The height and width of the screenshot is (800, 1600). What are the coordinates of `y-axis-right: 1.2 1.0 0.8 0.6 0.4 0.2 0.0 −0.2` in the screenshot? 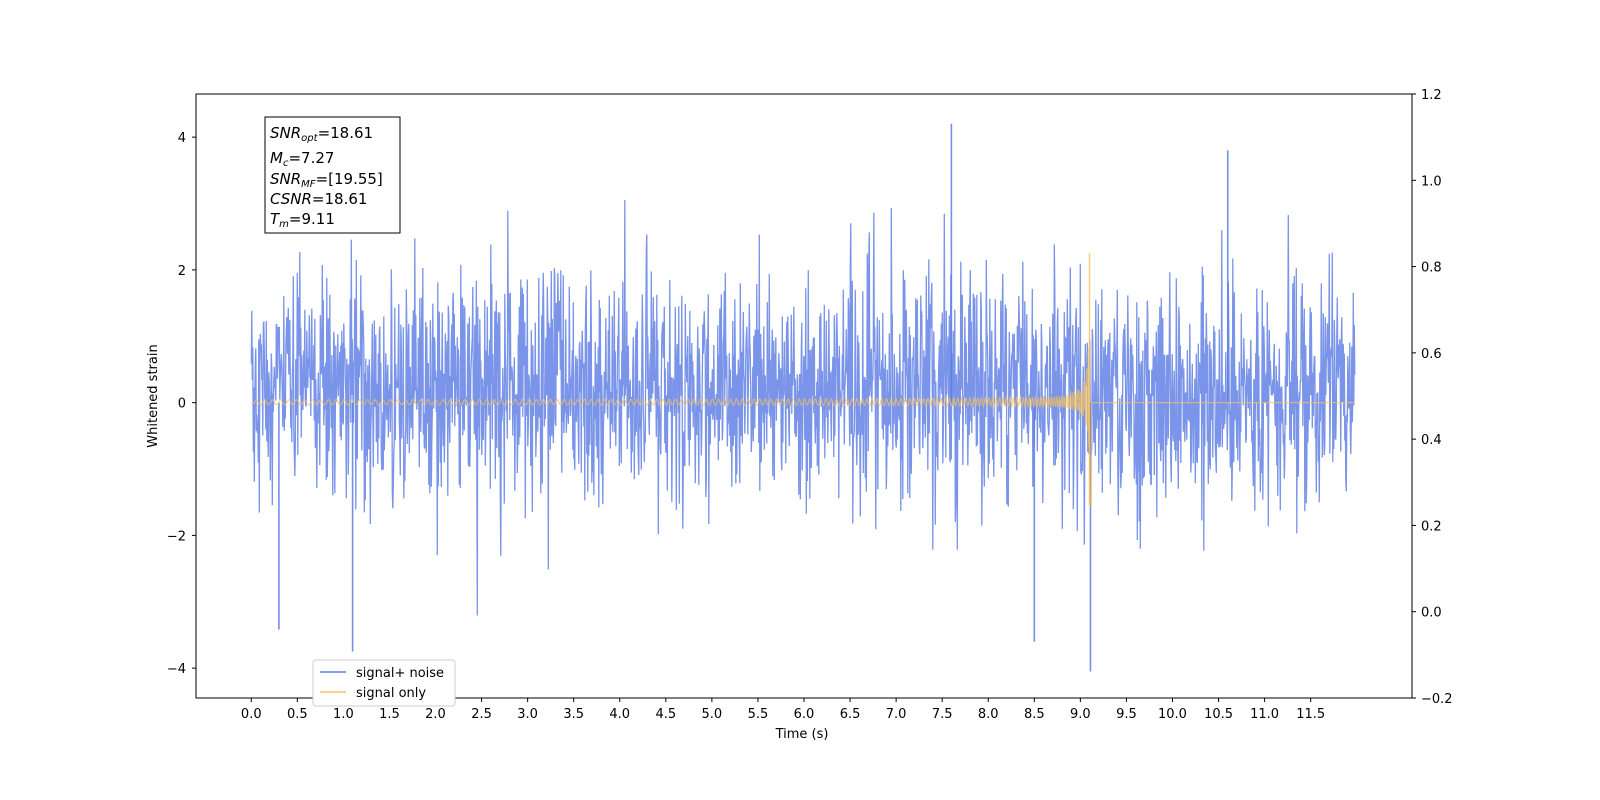 It's located at (1432, 397).